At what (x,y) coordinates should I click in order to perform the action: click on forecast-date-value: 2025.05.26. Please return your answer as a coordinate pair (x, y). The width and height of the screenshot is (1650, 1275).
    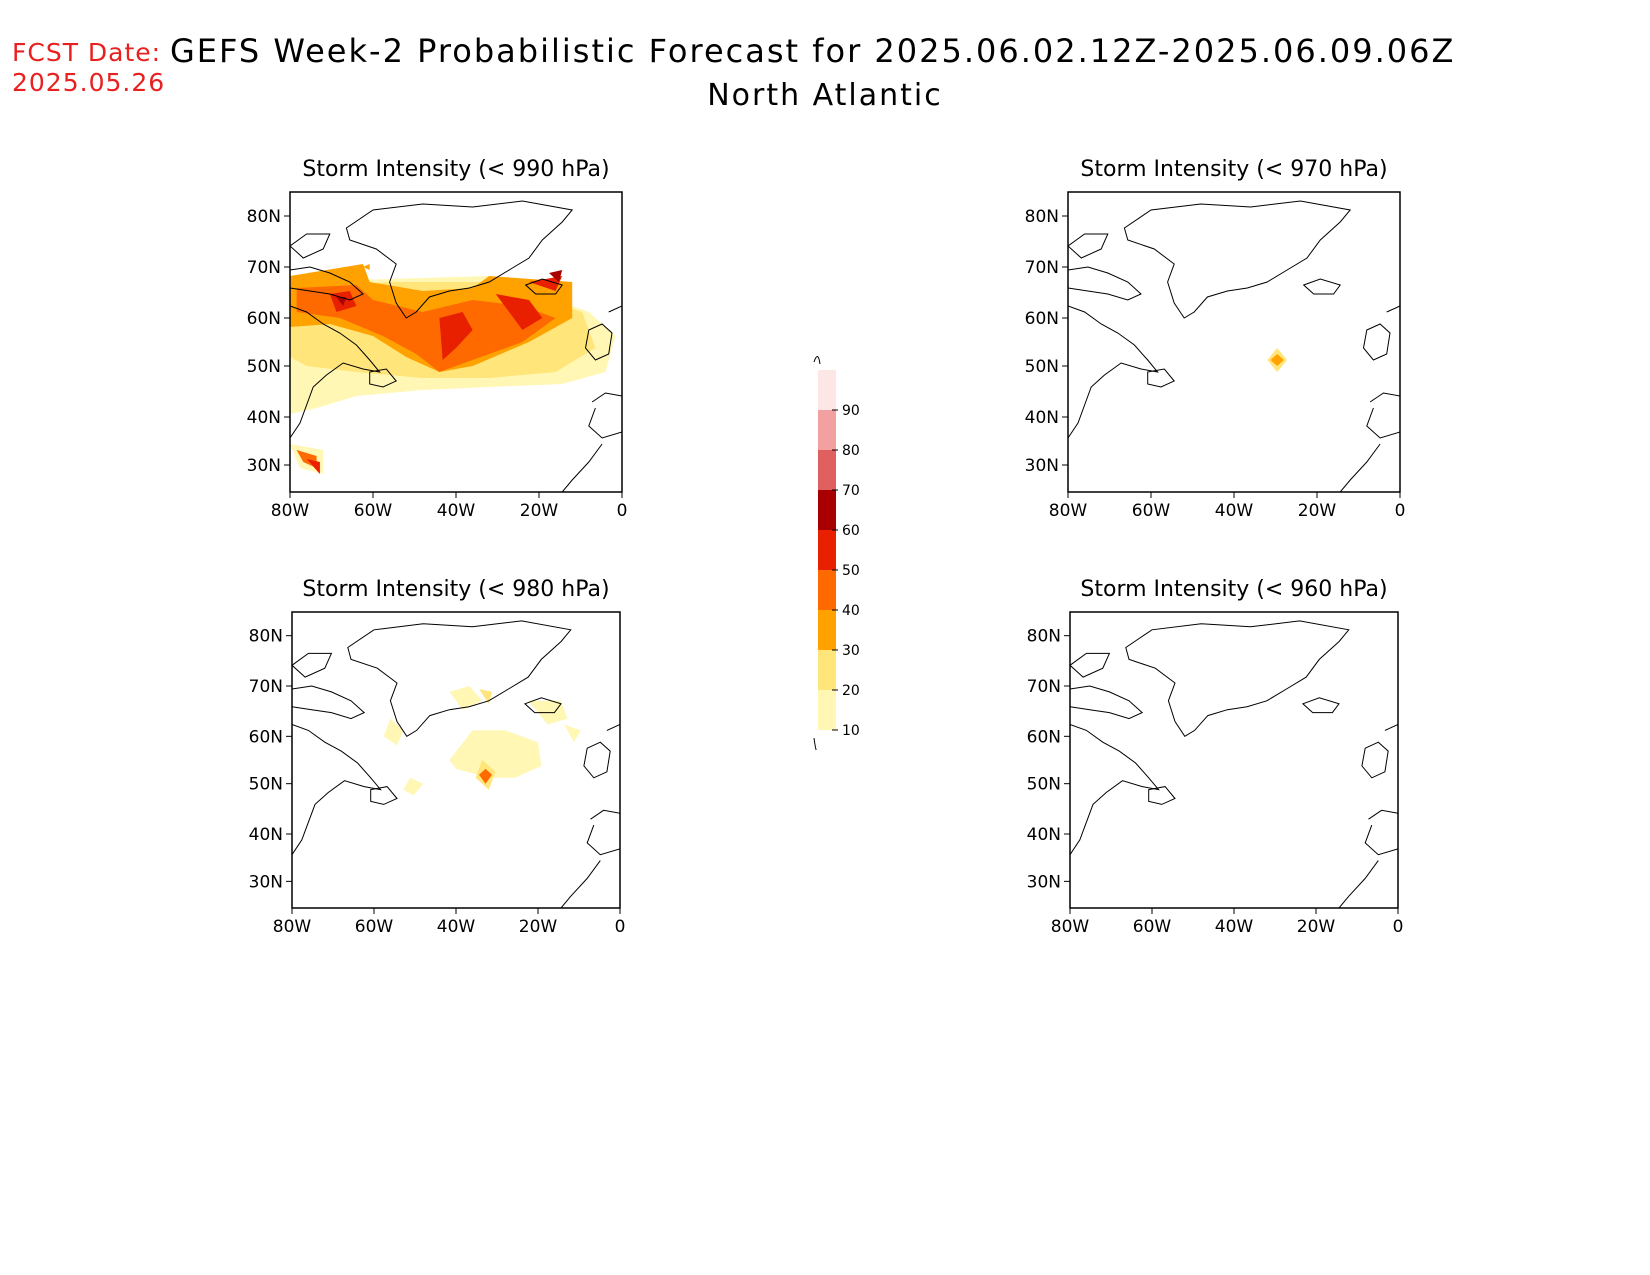
    Looking at the image, I should click on (89, 82).